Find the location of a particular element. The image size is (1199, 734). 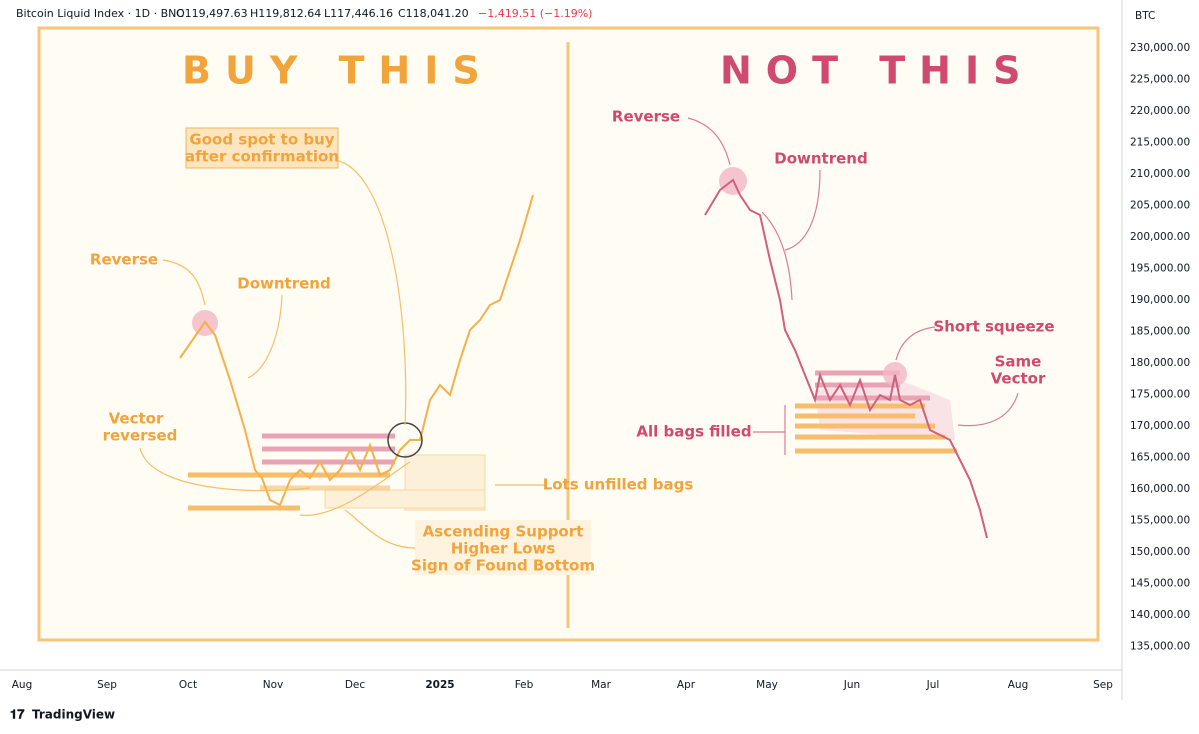

price-label: 195,000.00 is located at coordinates (1160, 269).